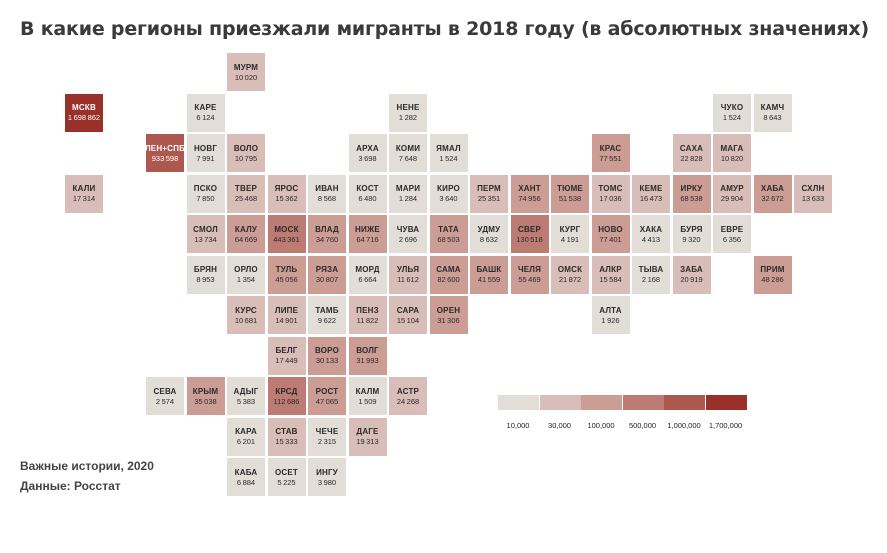 Image resolution: width=887 pixels, height=553 pixels. What do you see at coordinates (489, 279) in the screenshot?
I see `region-value: 41 559` at bounding box center [489, 279].